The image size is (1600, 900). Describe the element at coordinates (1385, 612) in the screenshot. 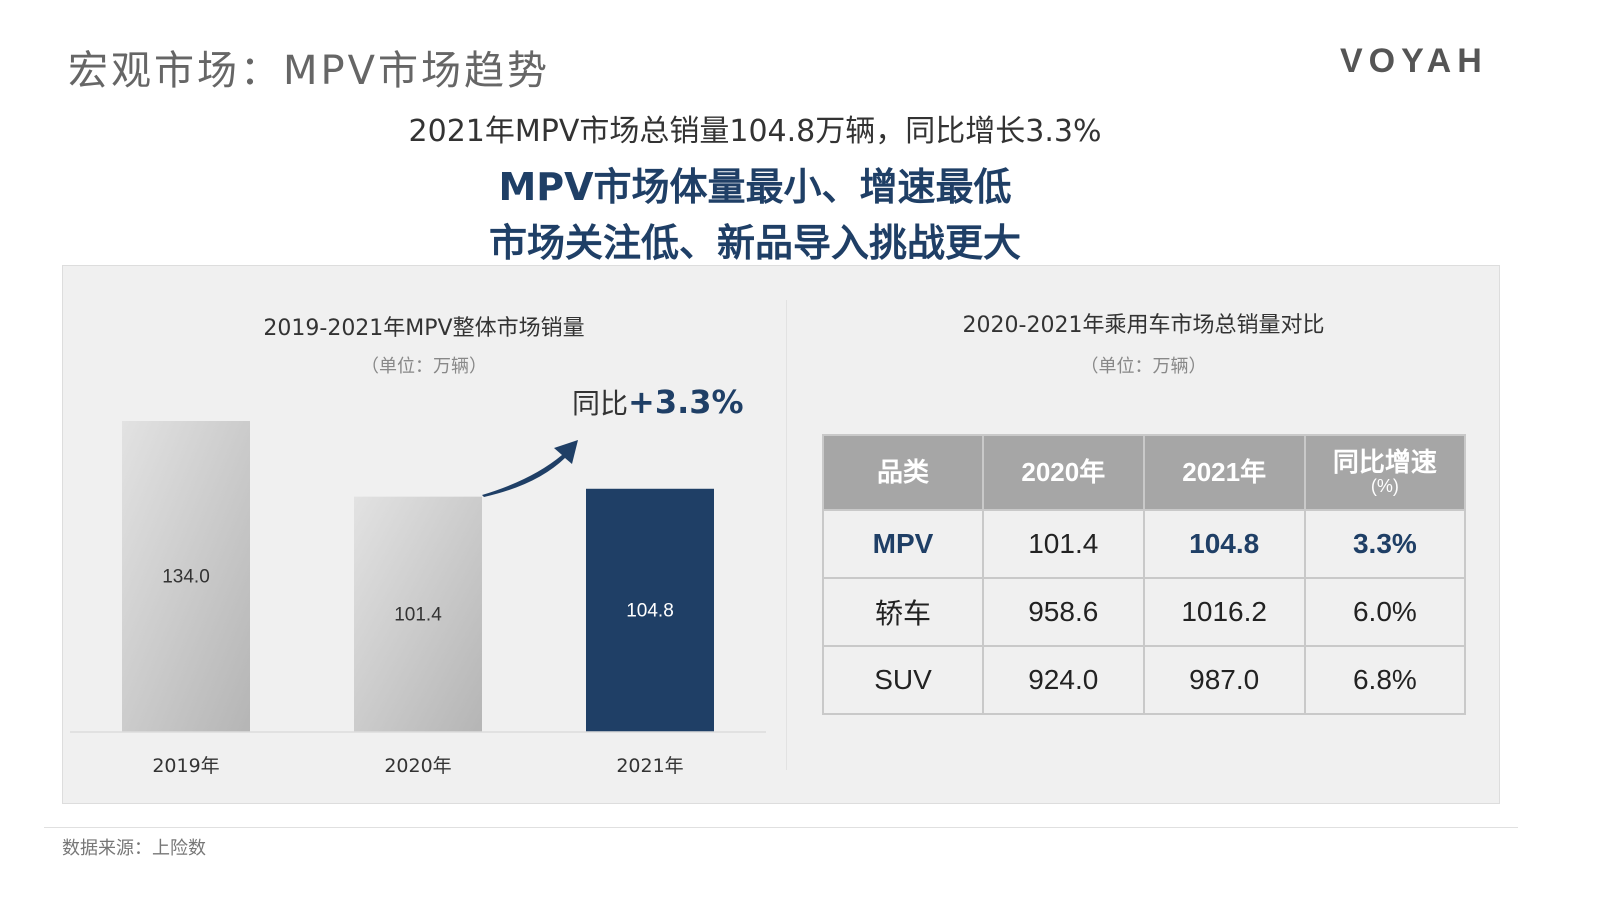

I see `cell-yoy: 6.0%` at that location.